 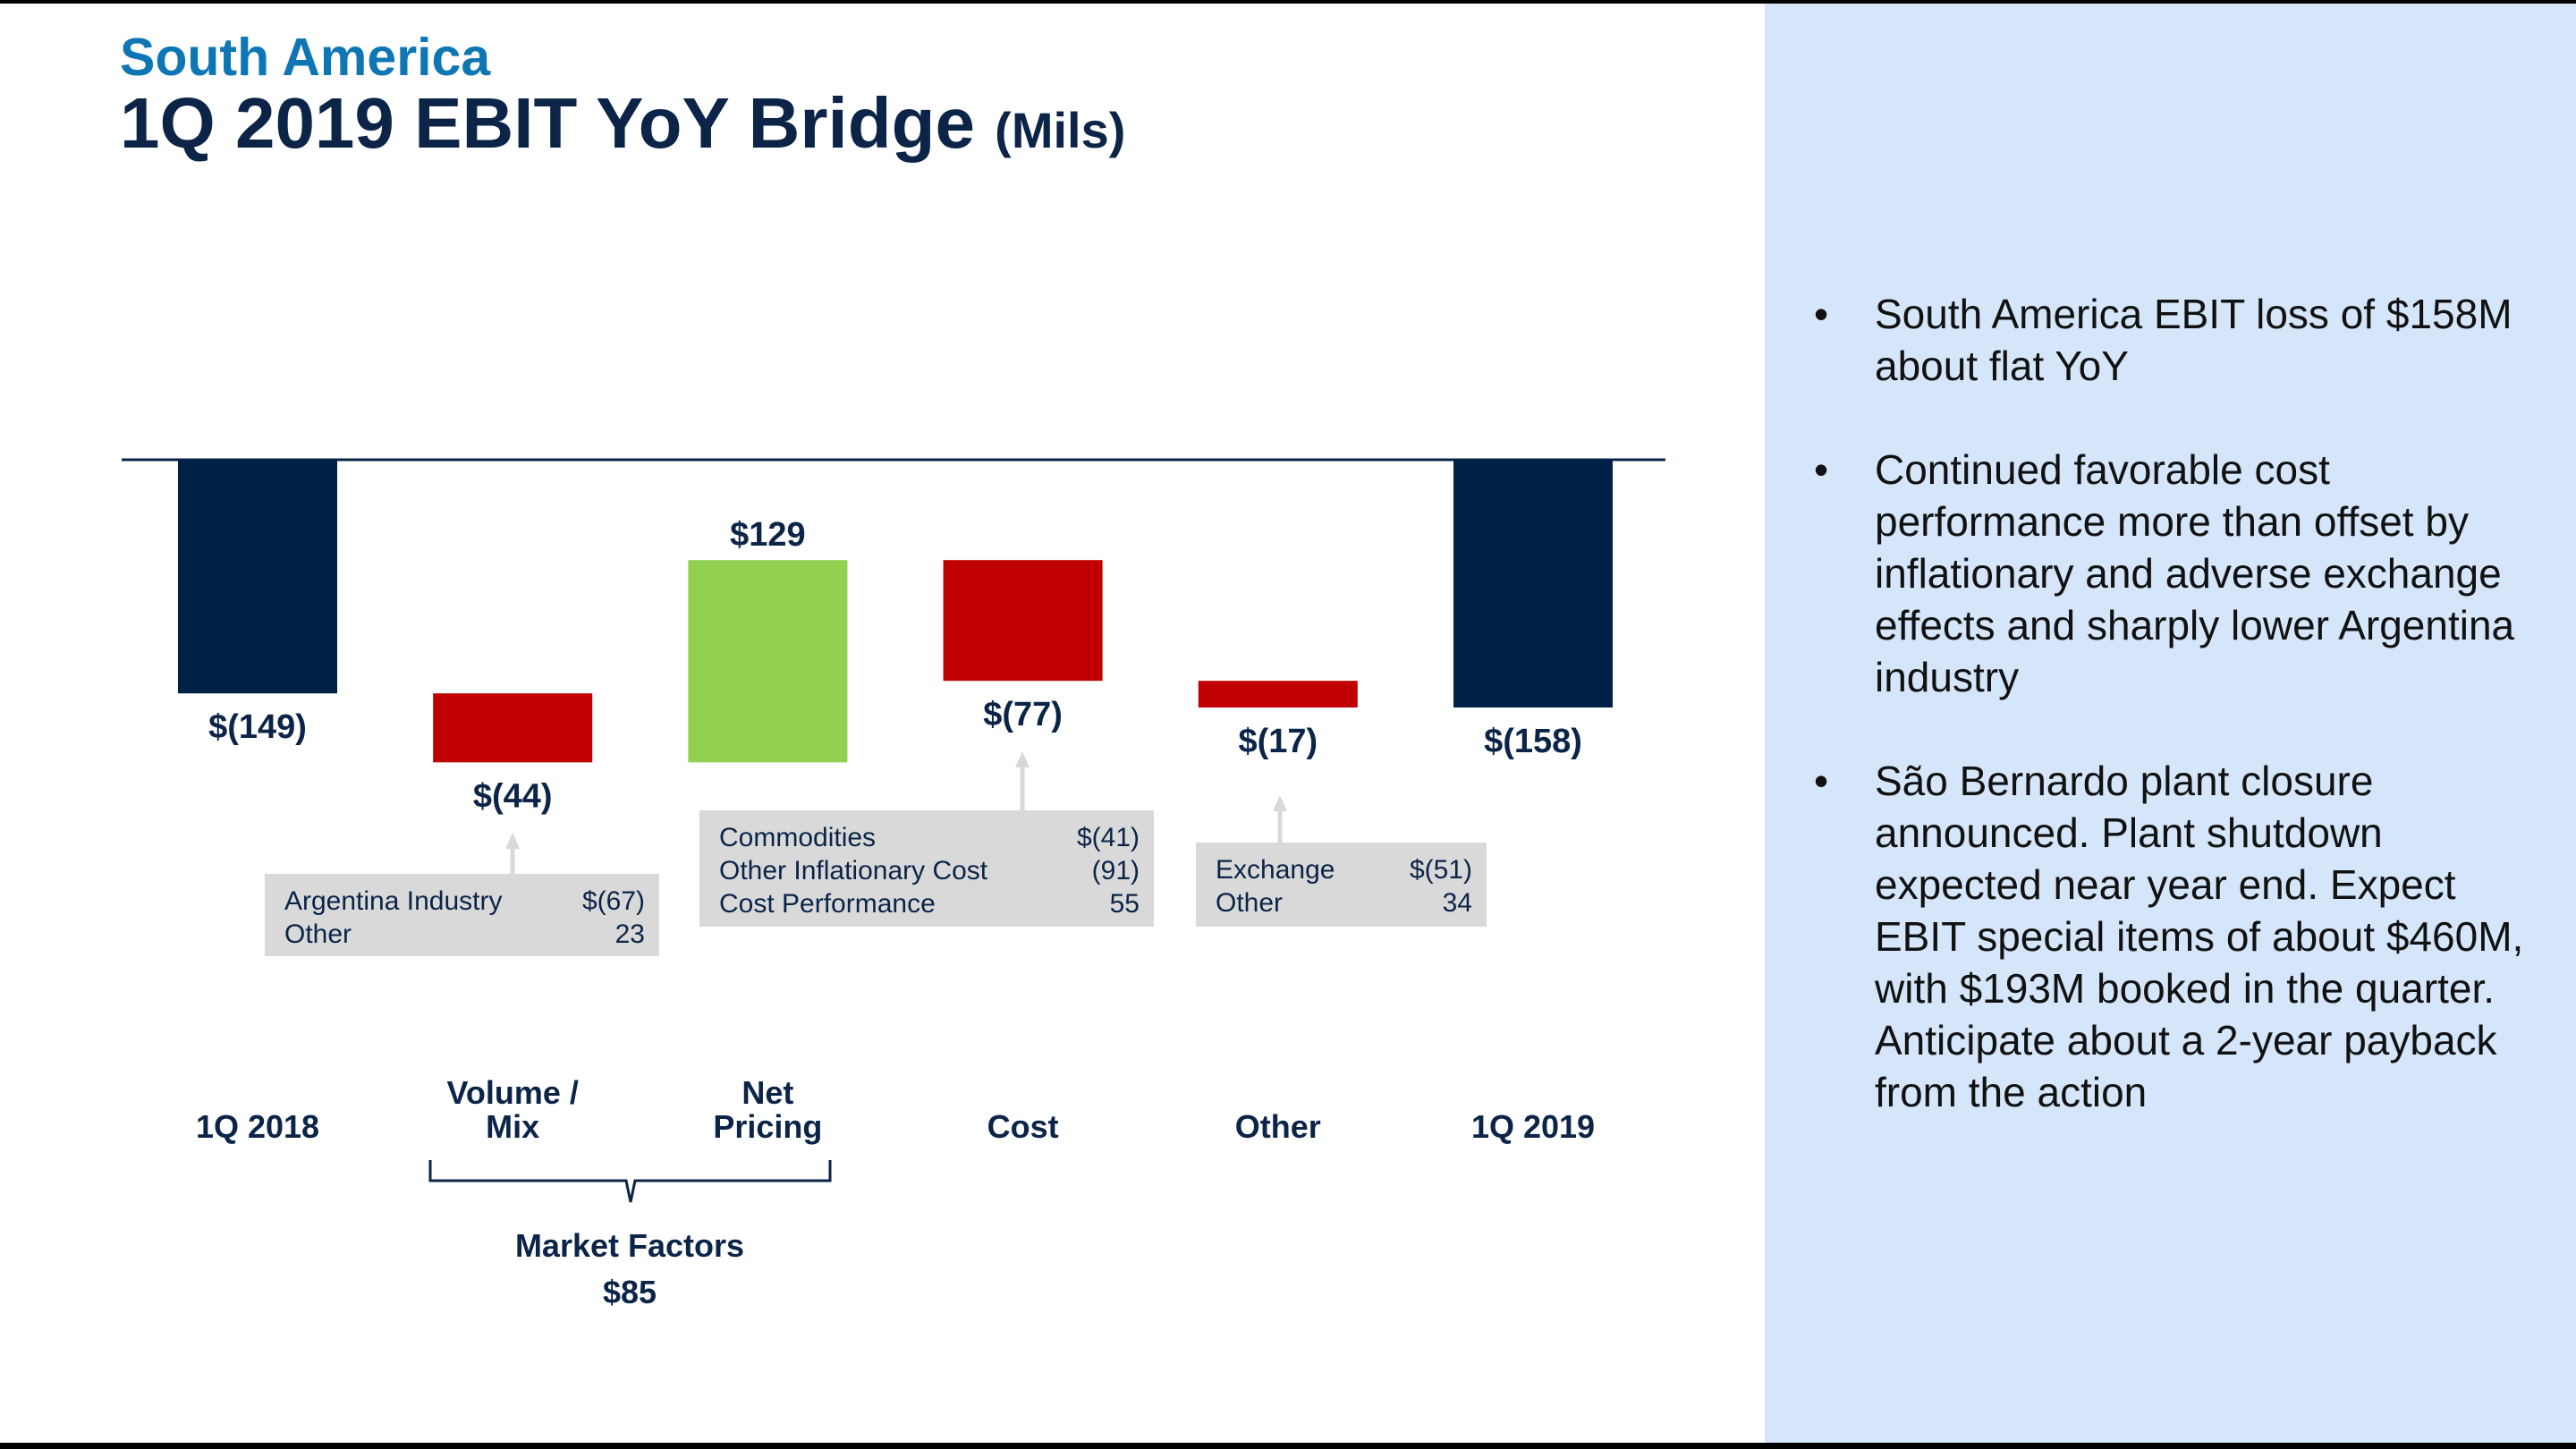 What do you see at coordinates (1023, 1126) in the screenshot?
I see `category-label: Cost` at bounding box center [1023, 1126].